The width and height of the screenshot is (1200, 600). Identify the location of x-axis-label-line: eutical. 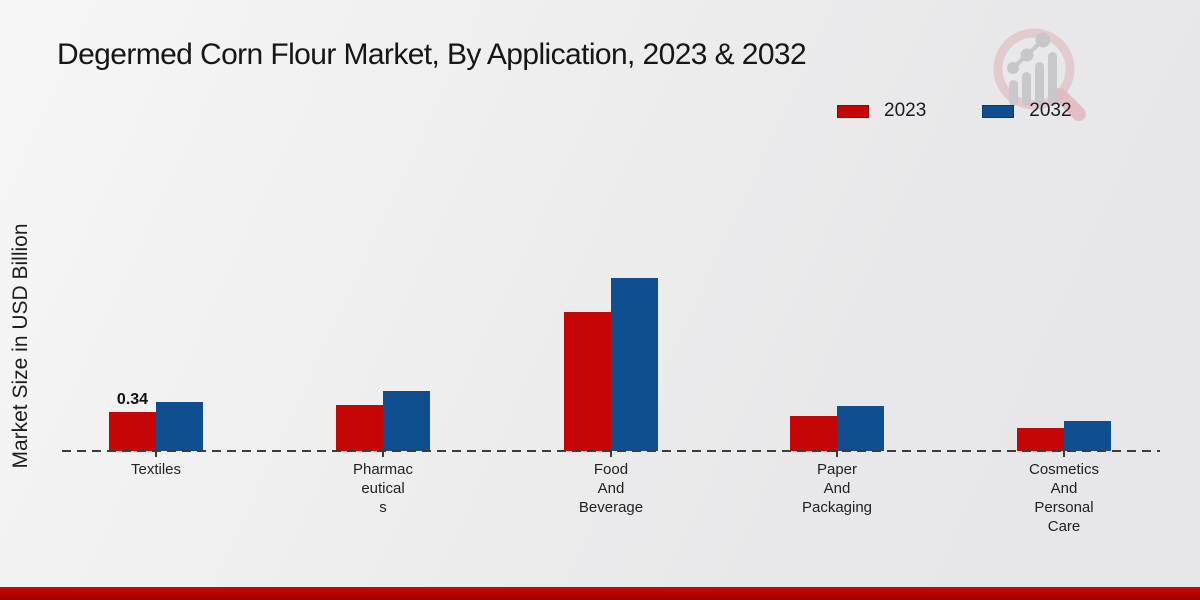
(383, 488).